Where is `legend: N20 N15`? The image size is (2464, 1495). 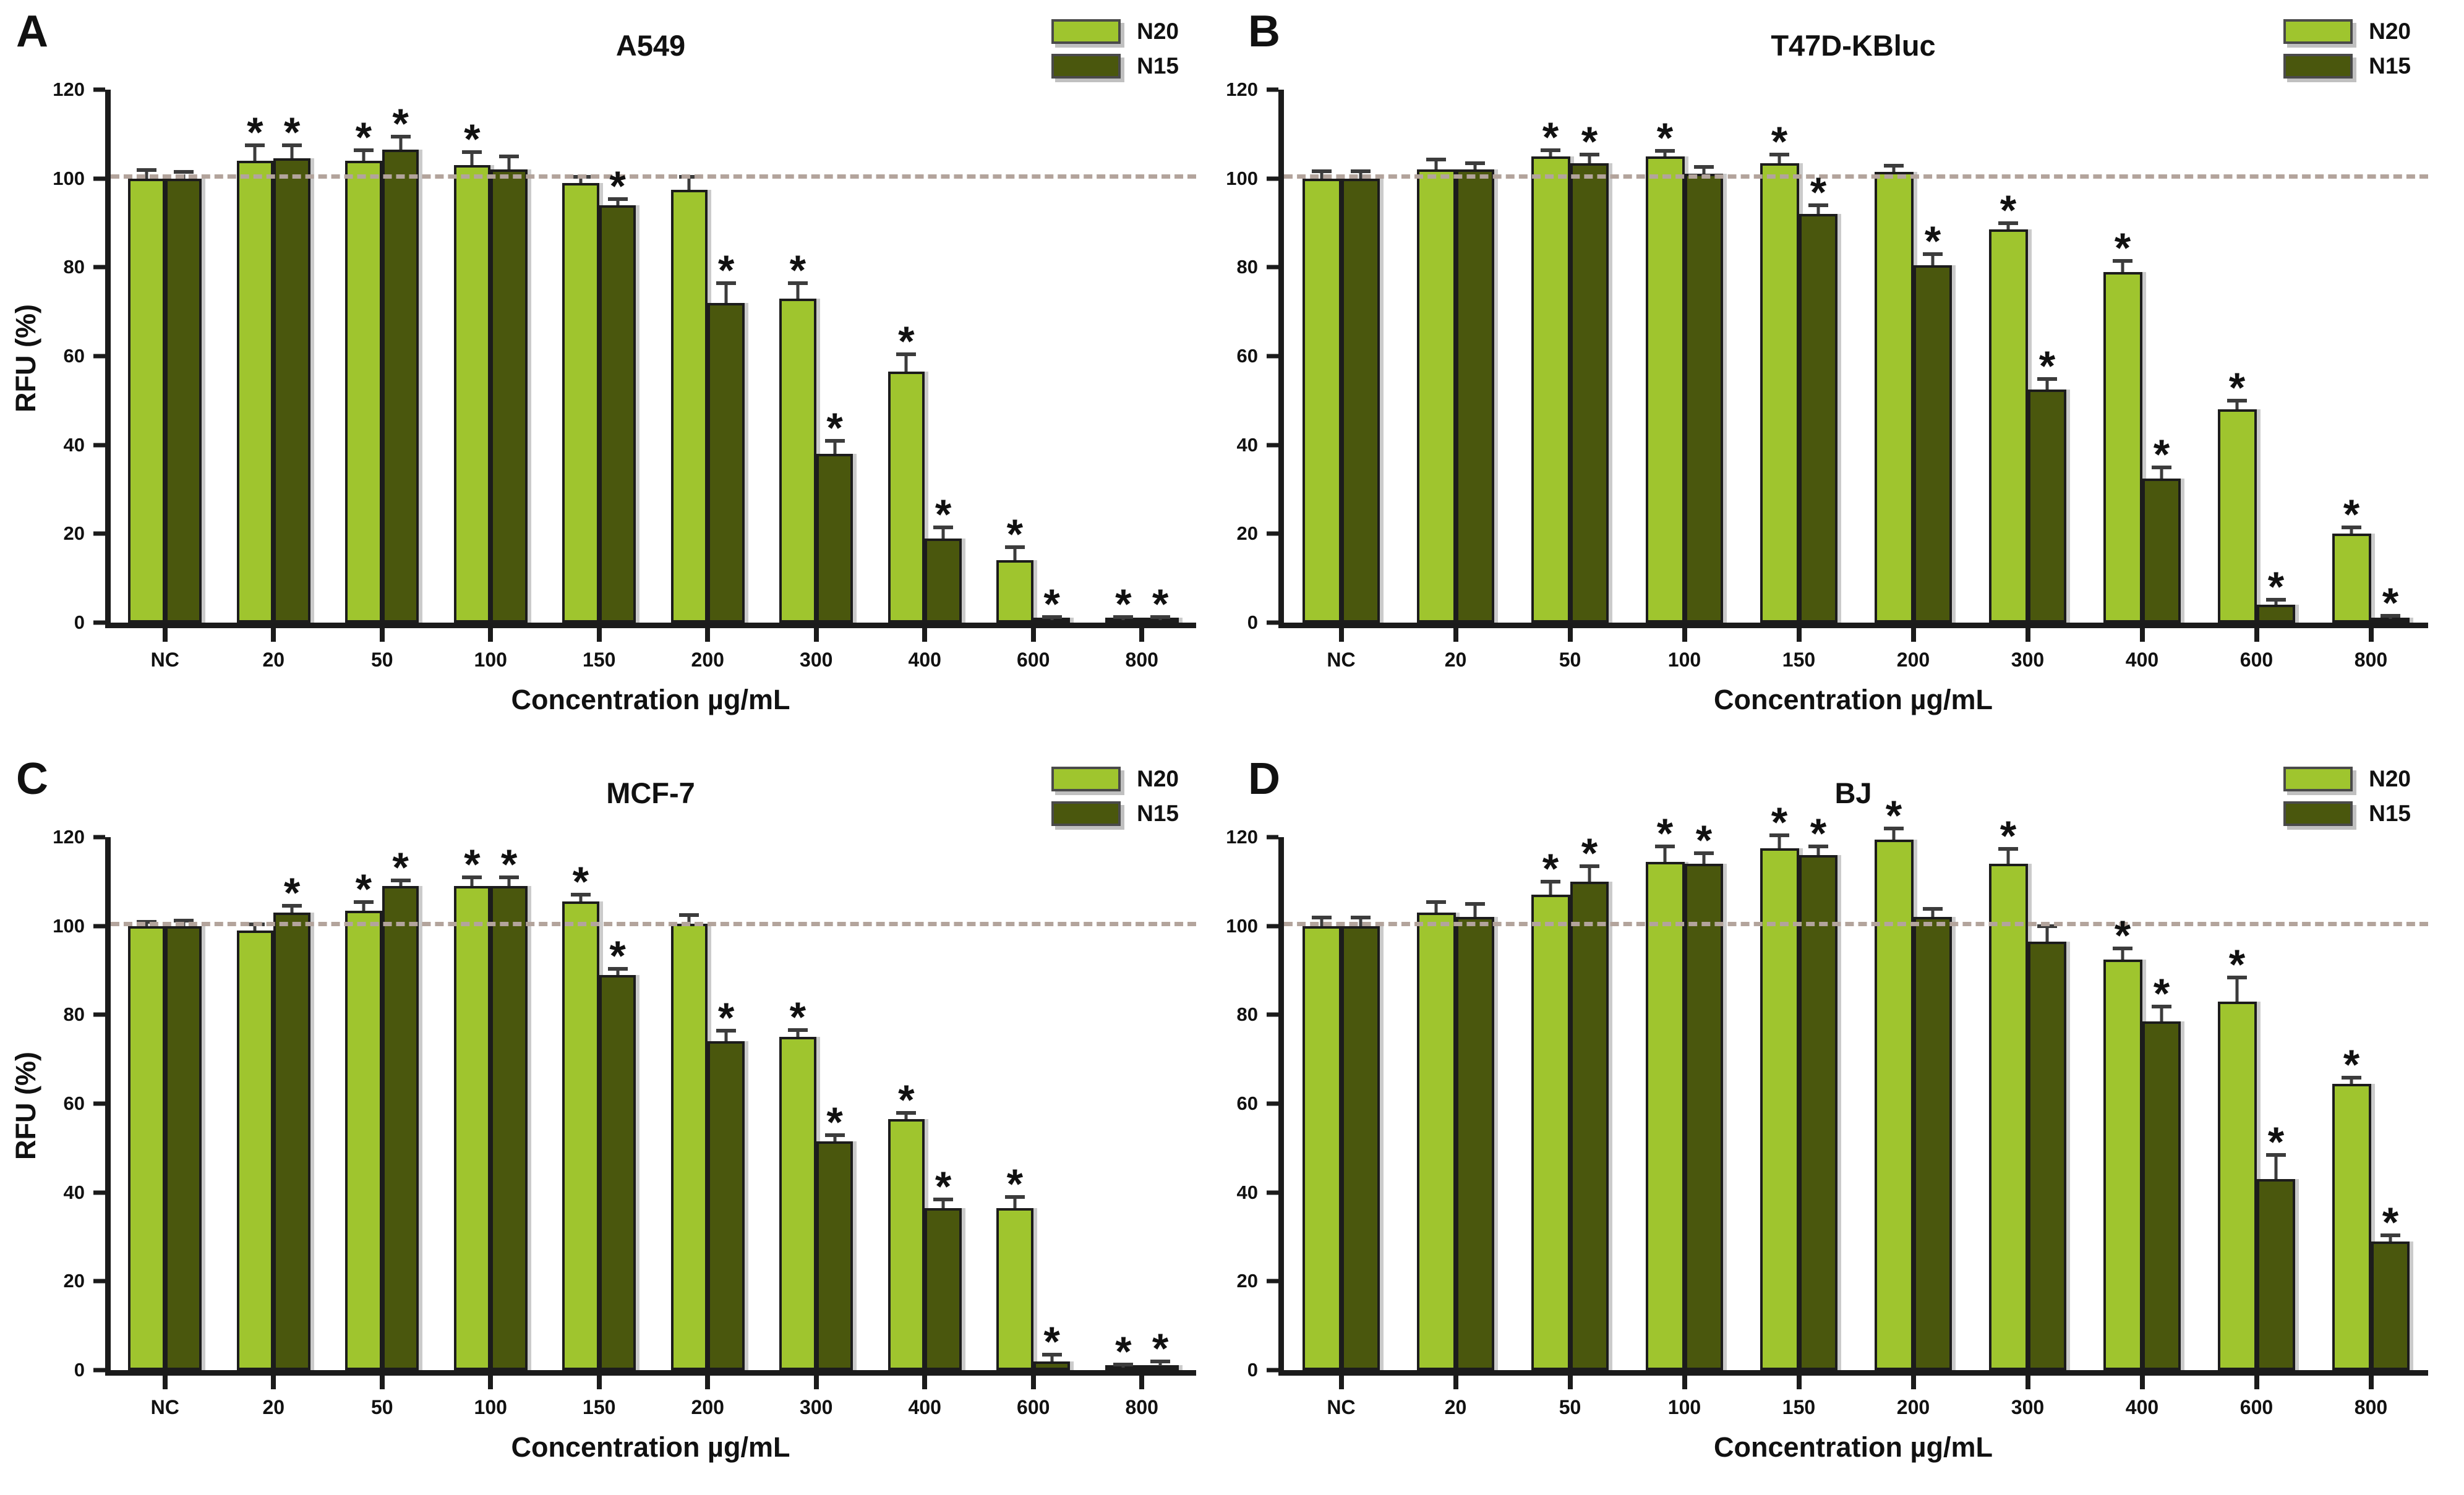
legend: N20 N15 is located at coordinates (1115, 53).